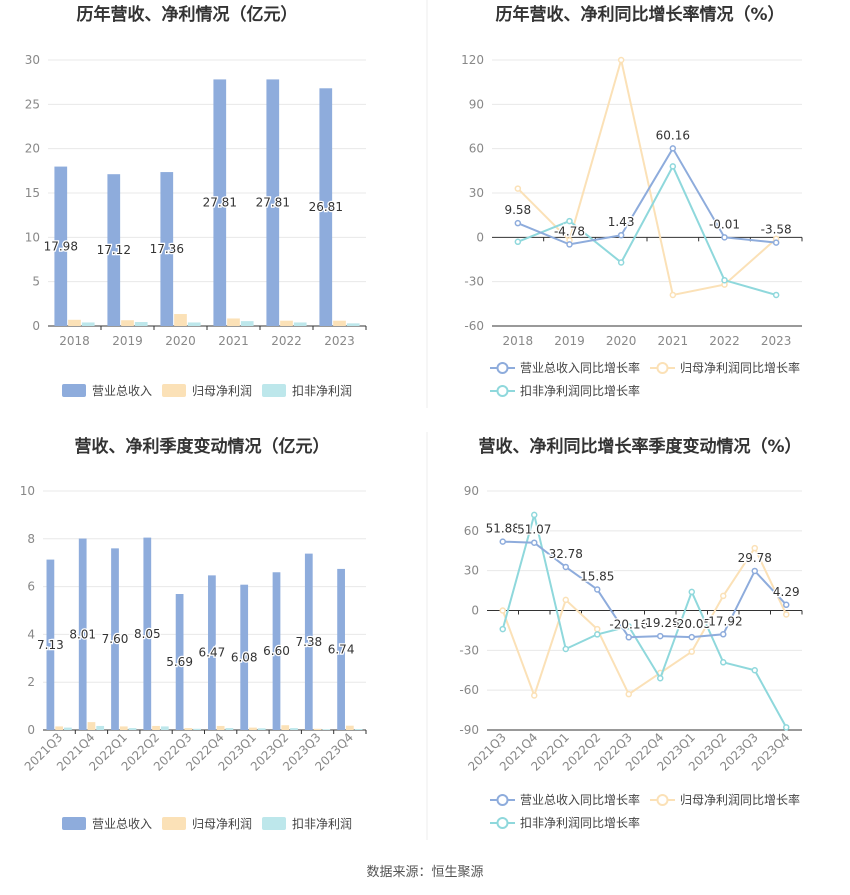  Describe the element at coordinates (31, 587) in the screenshot. I see `y-tick-label: 6` at that location.